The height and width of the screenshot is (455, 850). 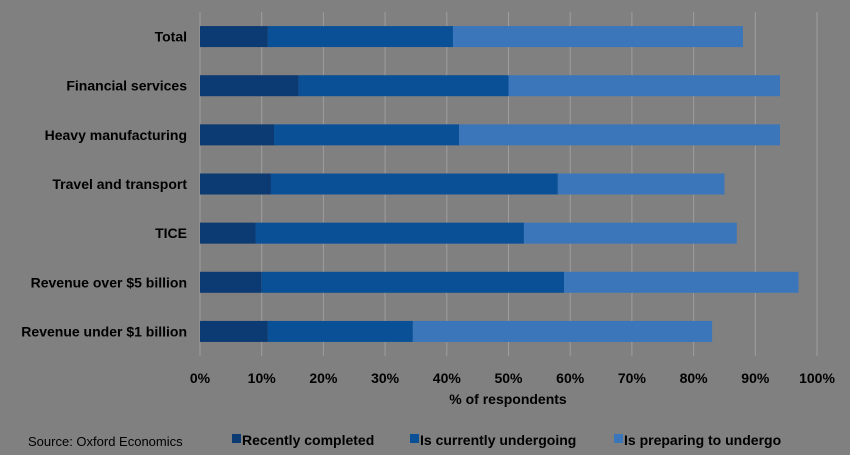 I want to click on x-tick-label: 100%, so click(x=817, y=378).